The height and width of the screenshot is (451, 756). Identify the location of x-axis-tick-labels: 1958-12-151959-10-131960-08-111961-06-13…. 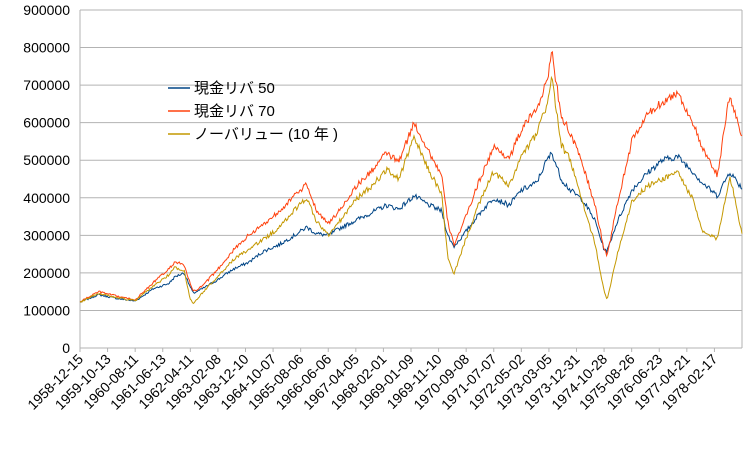
(372, 380).